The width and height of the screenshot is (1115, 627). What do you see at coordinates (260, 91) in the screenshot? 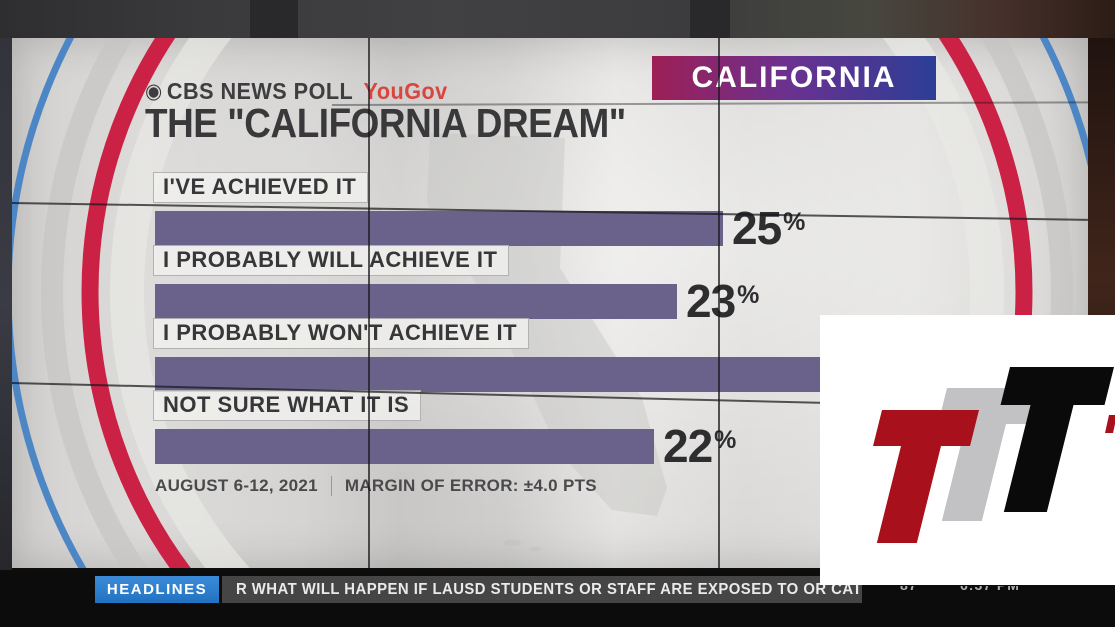
I see `poll-brand-label: CBS NEWS POLL` at bounding box center [260, 91].